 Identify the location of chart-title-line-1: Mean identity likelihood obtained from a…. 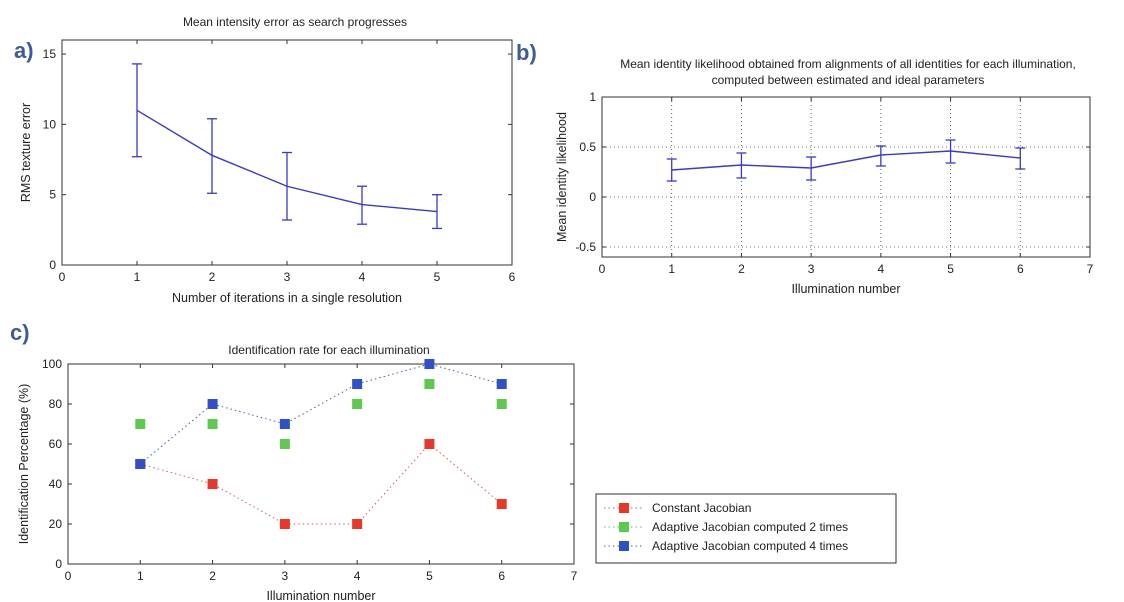
(848, 64).